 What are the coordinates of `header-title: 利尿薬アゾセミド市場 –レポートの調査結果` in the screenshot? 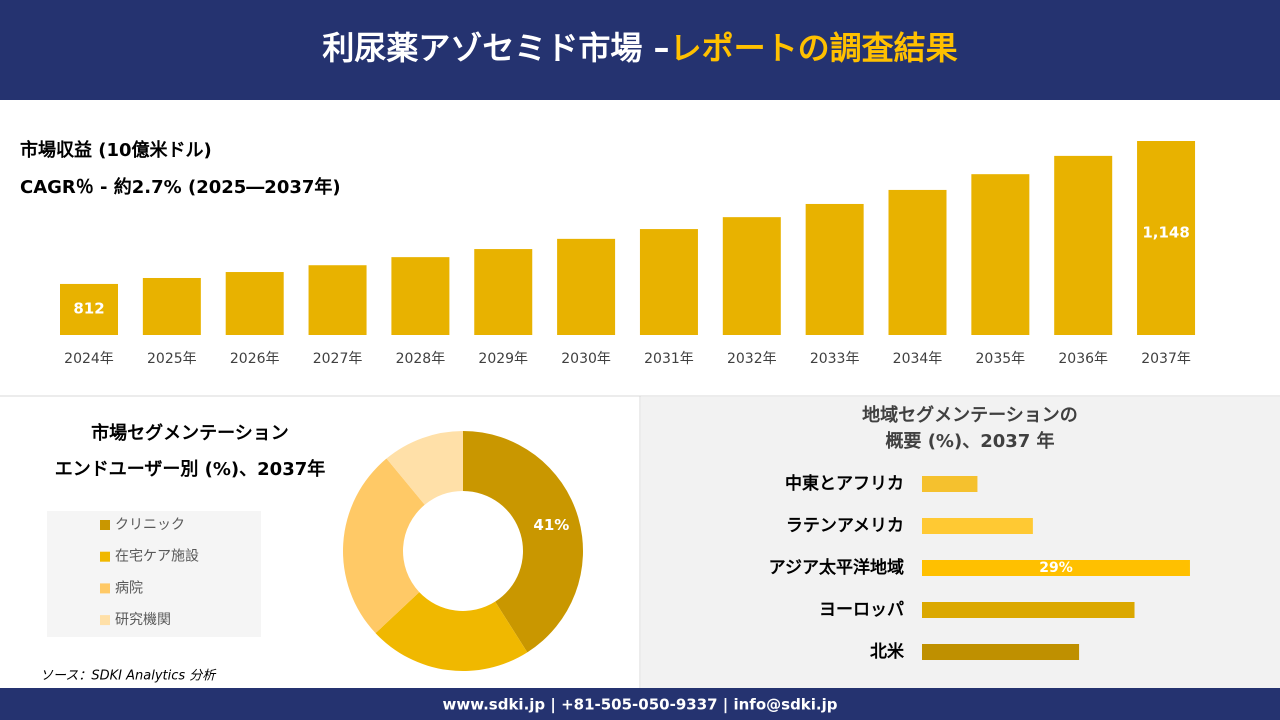 It's located at (639, 48).